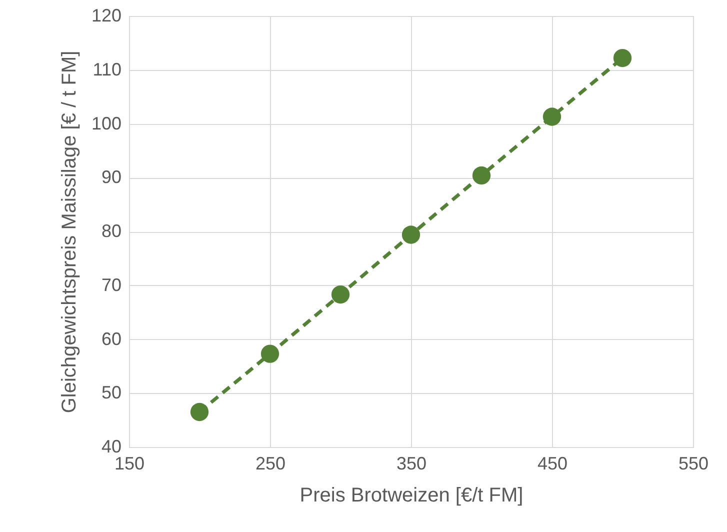 The image size is (727, 532). I want to click on y-tick-label: 100, so click(106, 123).